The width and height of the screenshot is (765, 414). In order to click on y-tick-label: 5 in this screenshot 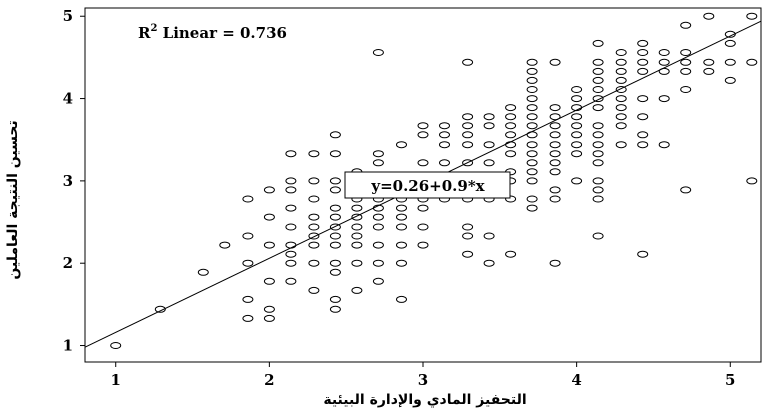, I will do `click(68, 16)`.